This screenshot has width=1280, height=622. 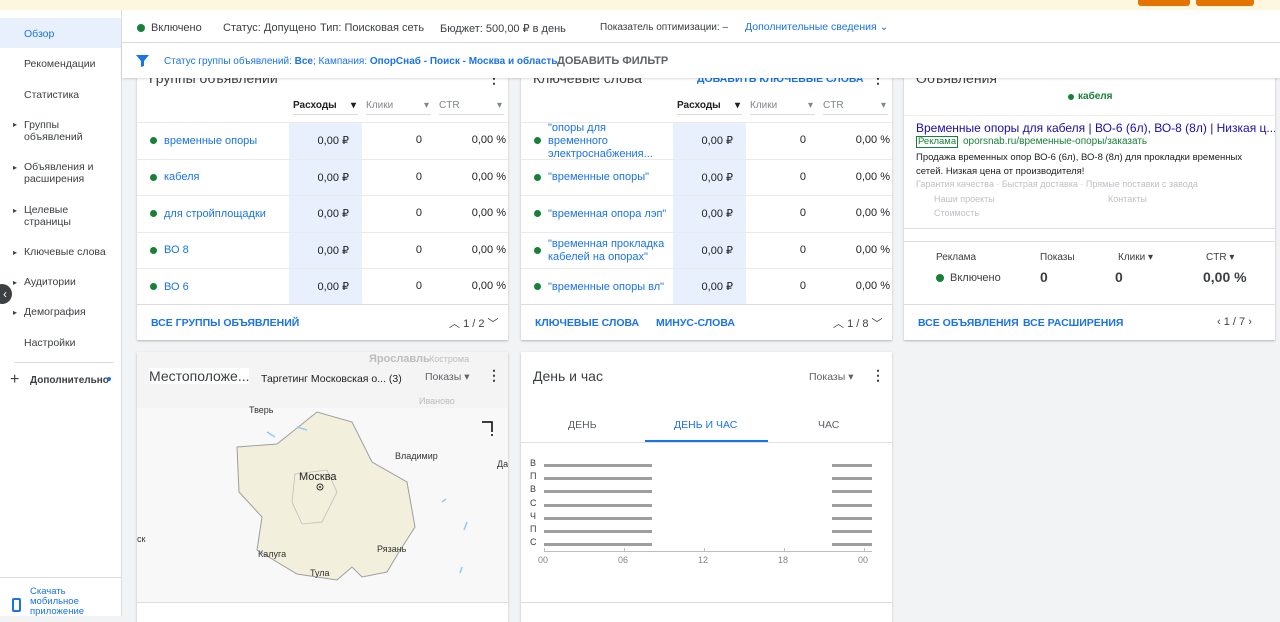 I want to click on nav-item: Демография, so click(x=55, y=312).